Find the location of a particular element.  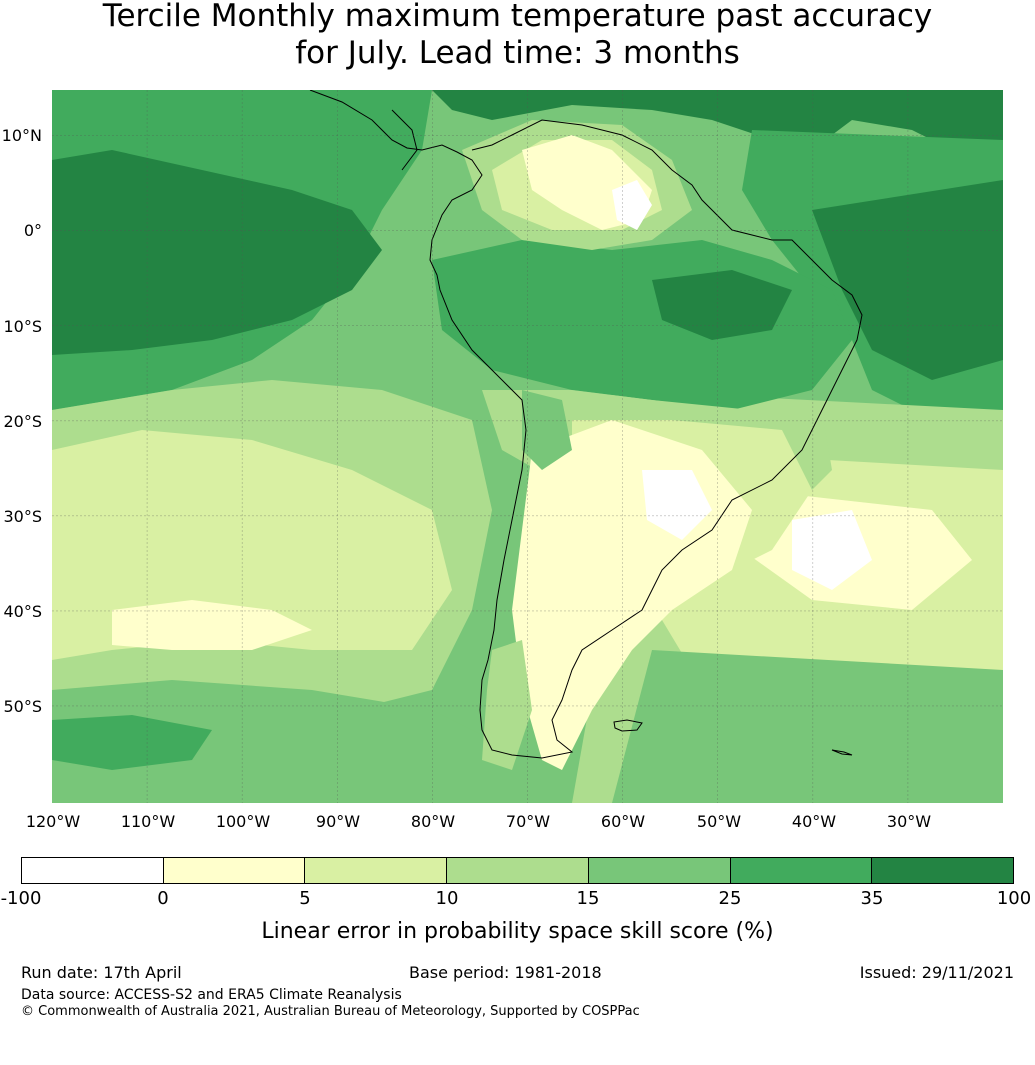

south-atlantic-southern-band is located at coordinates (807, 726).